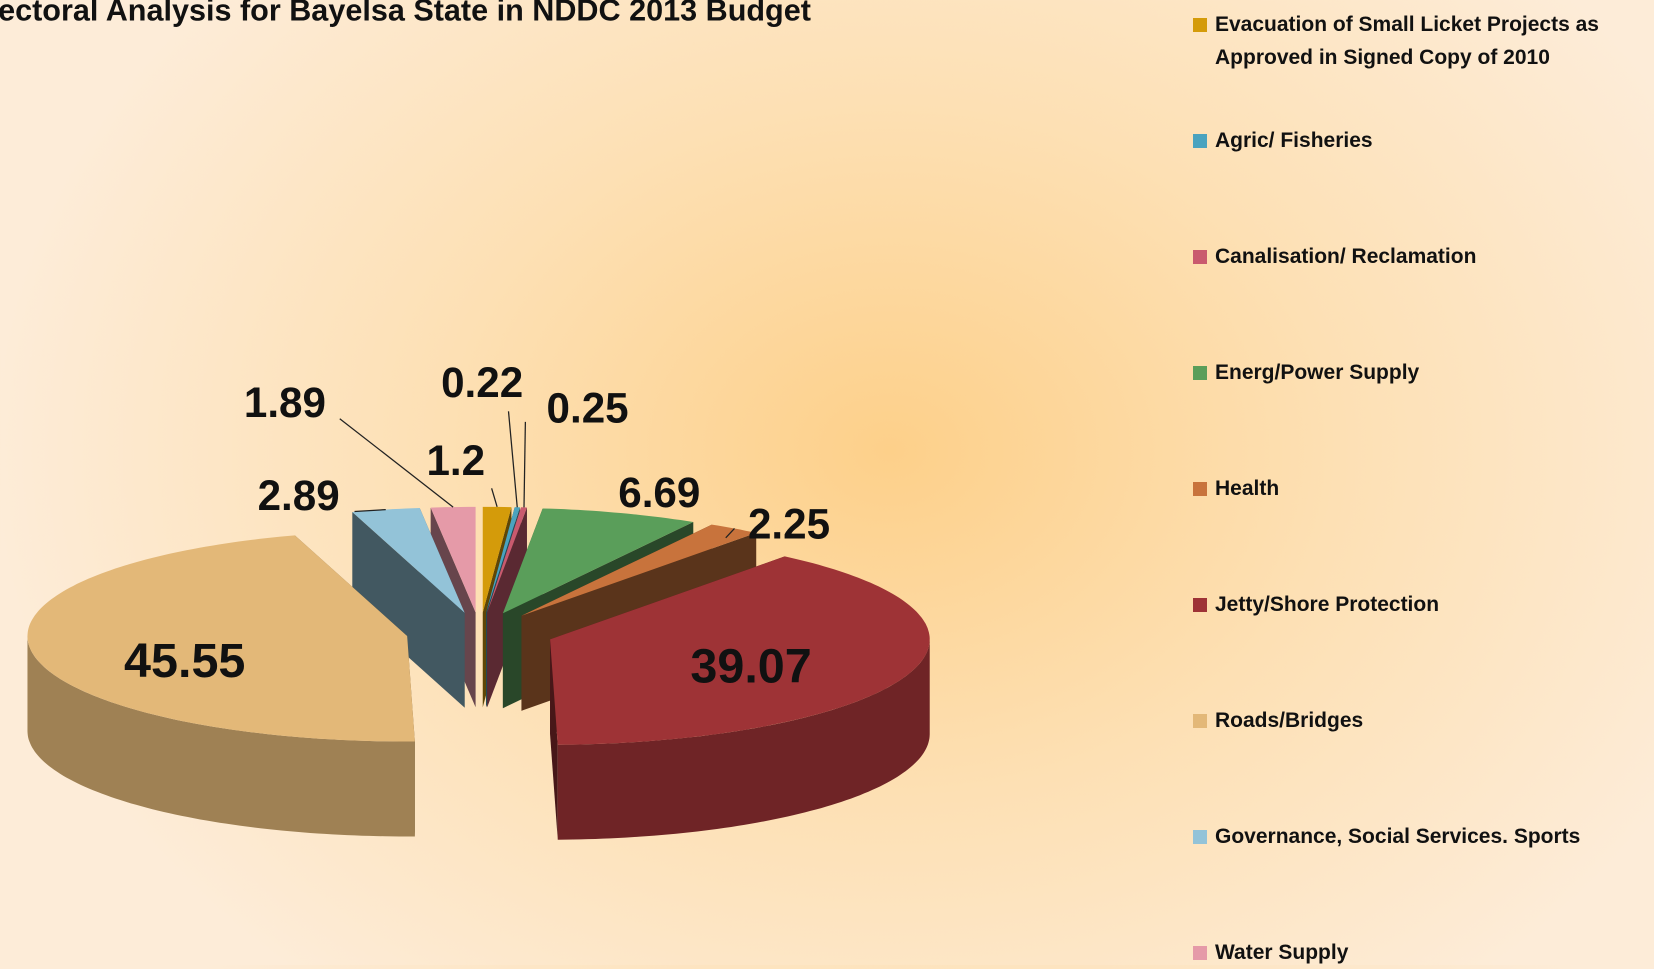  I want to click on legend-item: Governance, Social Services. Sports, so click(1420, 836).